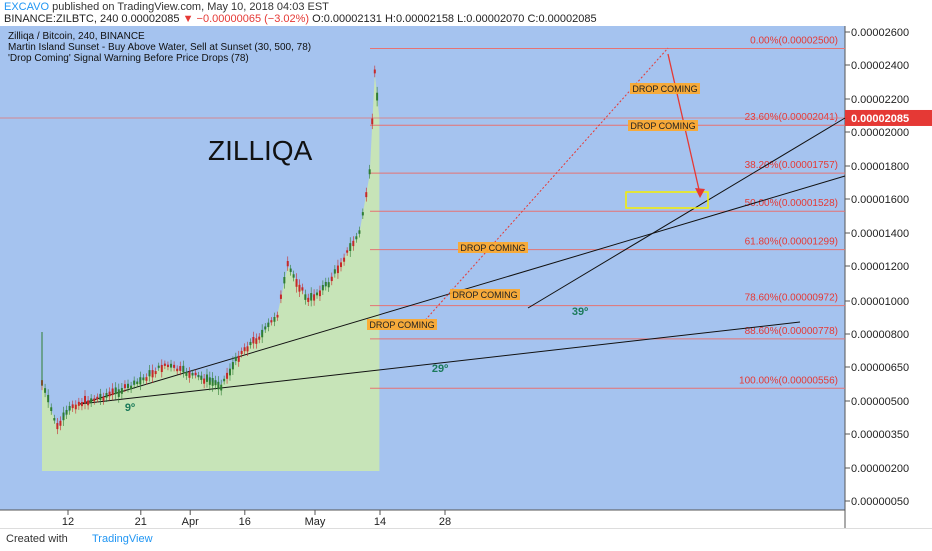  What do you see at coordinates (27, 7) in the screenshot?
I see `publisher-name: EXCAVO` at bounding box center [27, 7].